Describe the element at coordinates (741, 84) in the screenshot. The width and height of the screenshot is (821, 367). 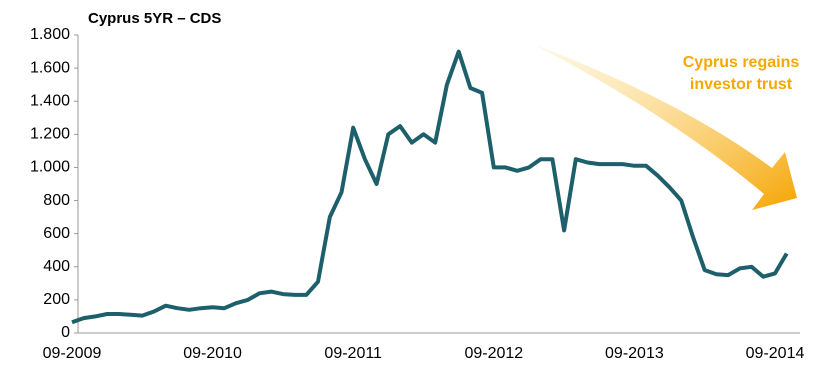
I see `annotation-line: investor trust` at that location.